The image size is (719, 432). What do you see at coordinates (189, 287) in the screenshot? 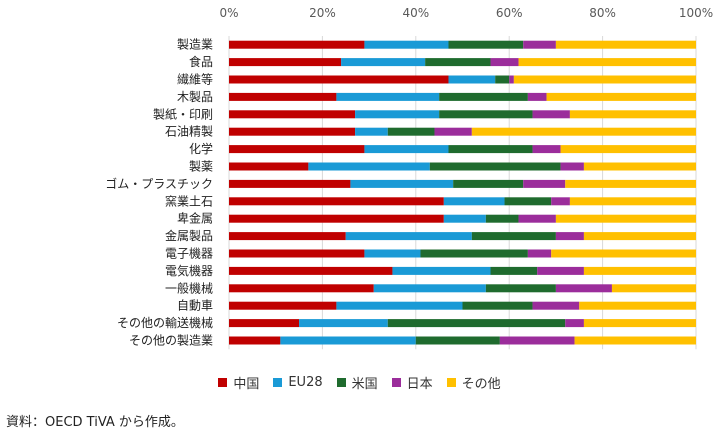
I see `category-label: 一般機械` at bounding box center [189, 287].